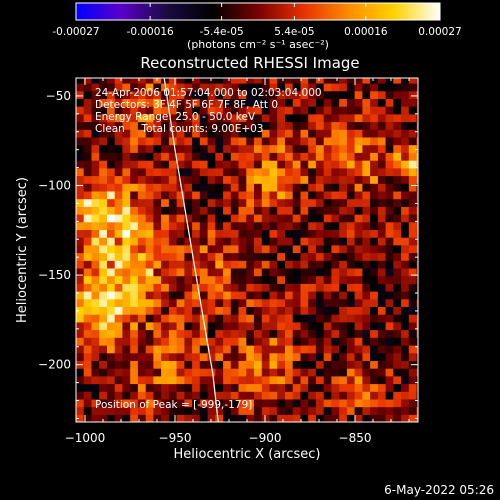 The height and width of the screenshot is (500, 500). I want to click on y-tick-label: −100, so click(54, 186).